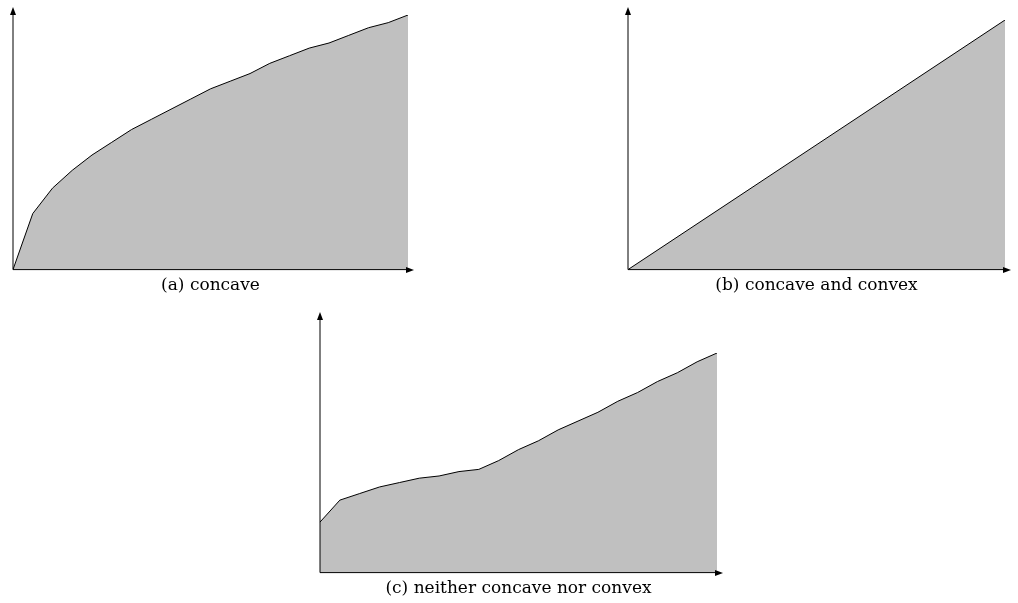  Describe the element at coordinates (210, 284) in the screenshot. I see `text: (a) concave` at that location.